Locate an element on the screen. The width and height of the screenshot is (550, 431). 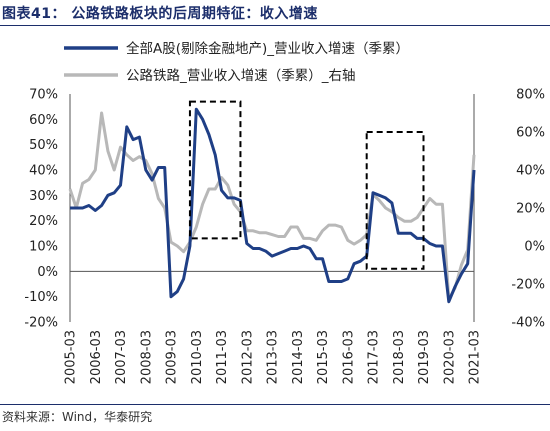
x-tick-label: 2007-03 is located at coordinates (121, 357).